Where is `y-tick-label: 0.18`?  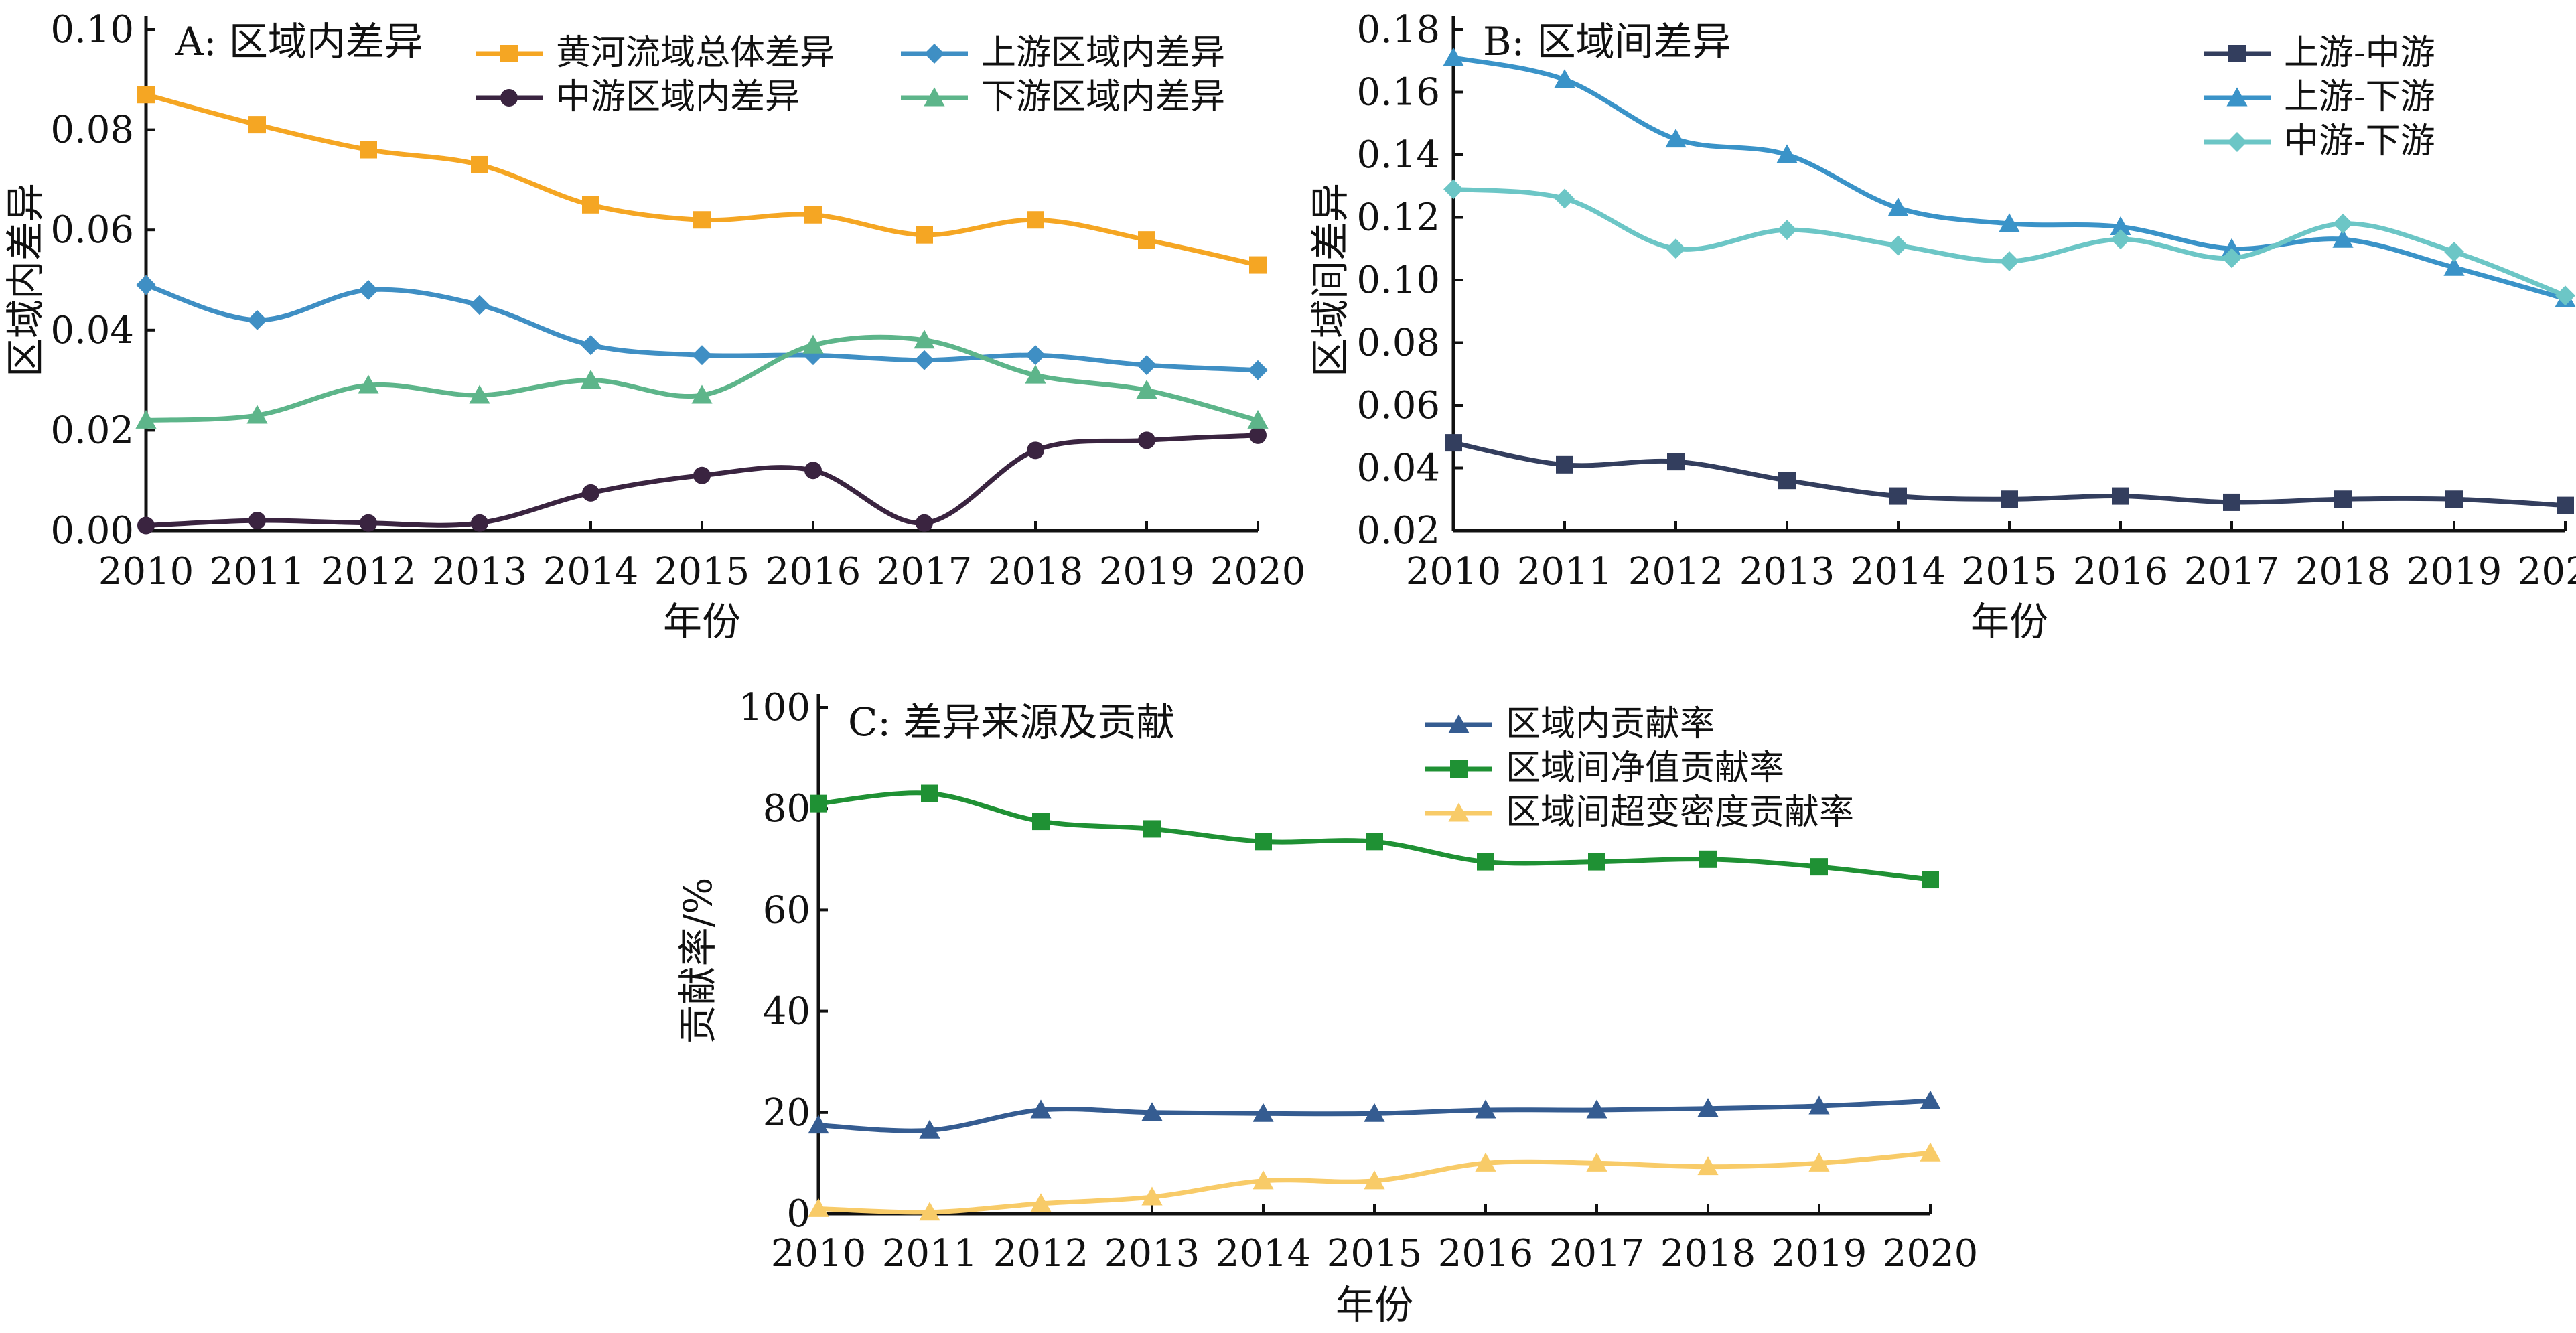
y-tick-label: 0.18 is located at coordinates (1398, 30).